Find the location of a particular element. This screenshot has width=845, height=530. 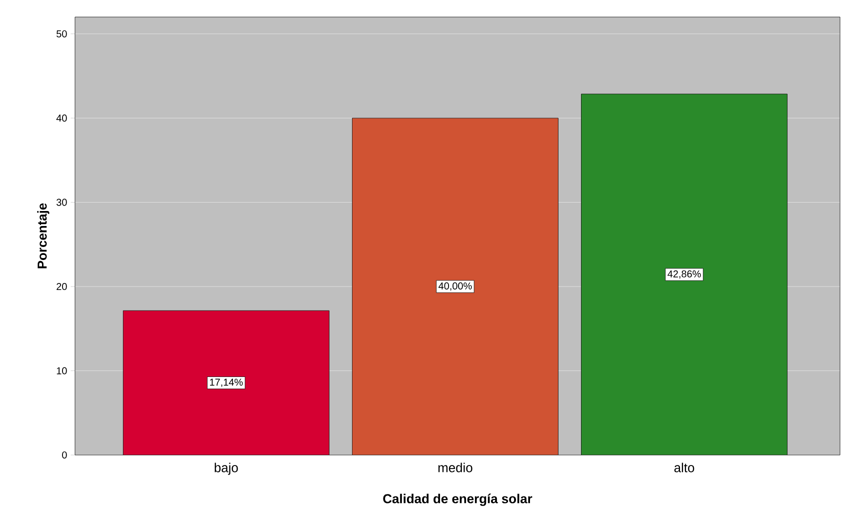

y-tick-label: 40 is located at coordinates (61, 118).